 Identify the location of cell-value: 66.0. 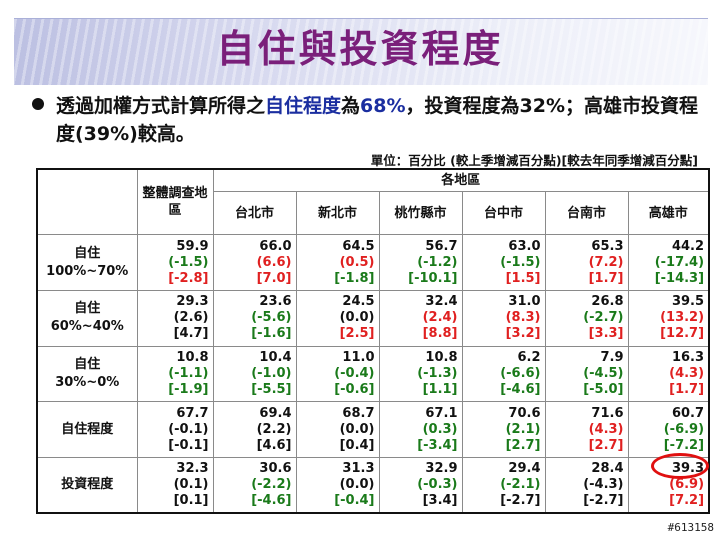
(275, 246).